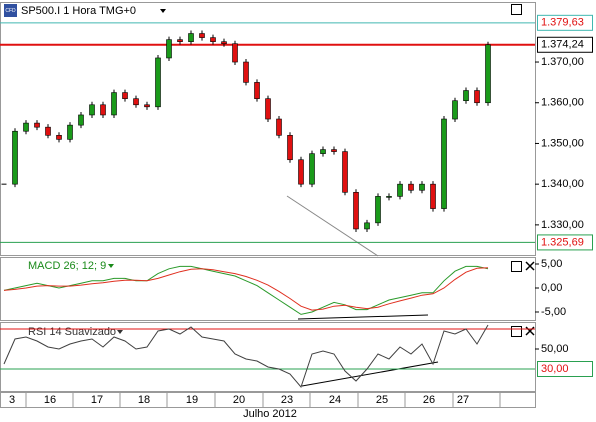 This screenshot has height=422, width=596. I want to click on rsi-panel, so click(268, 357).